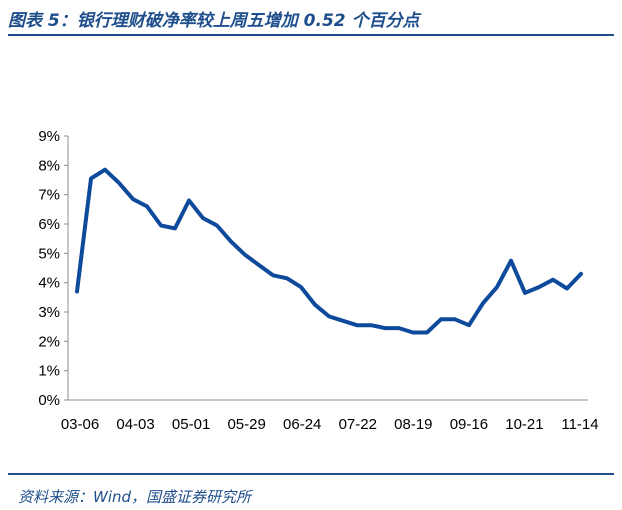 The height and width of the screenshot is (510, 622). I want to click on top-divider, so click(311, 35).